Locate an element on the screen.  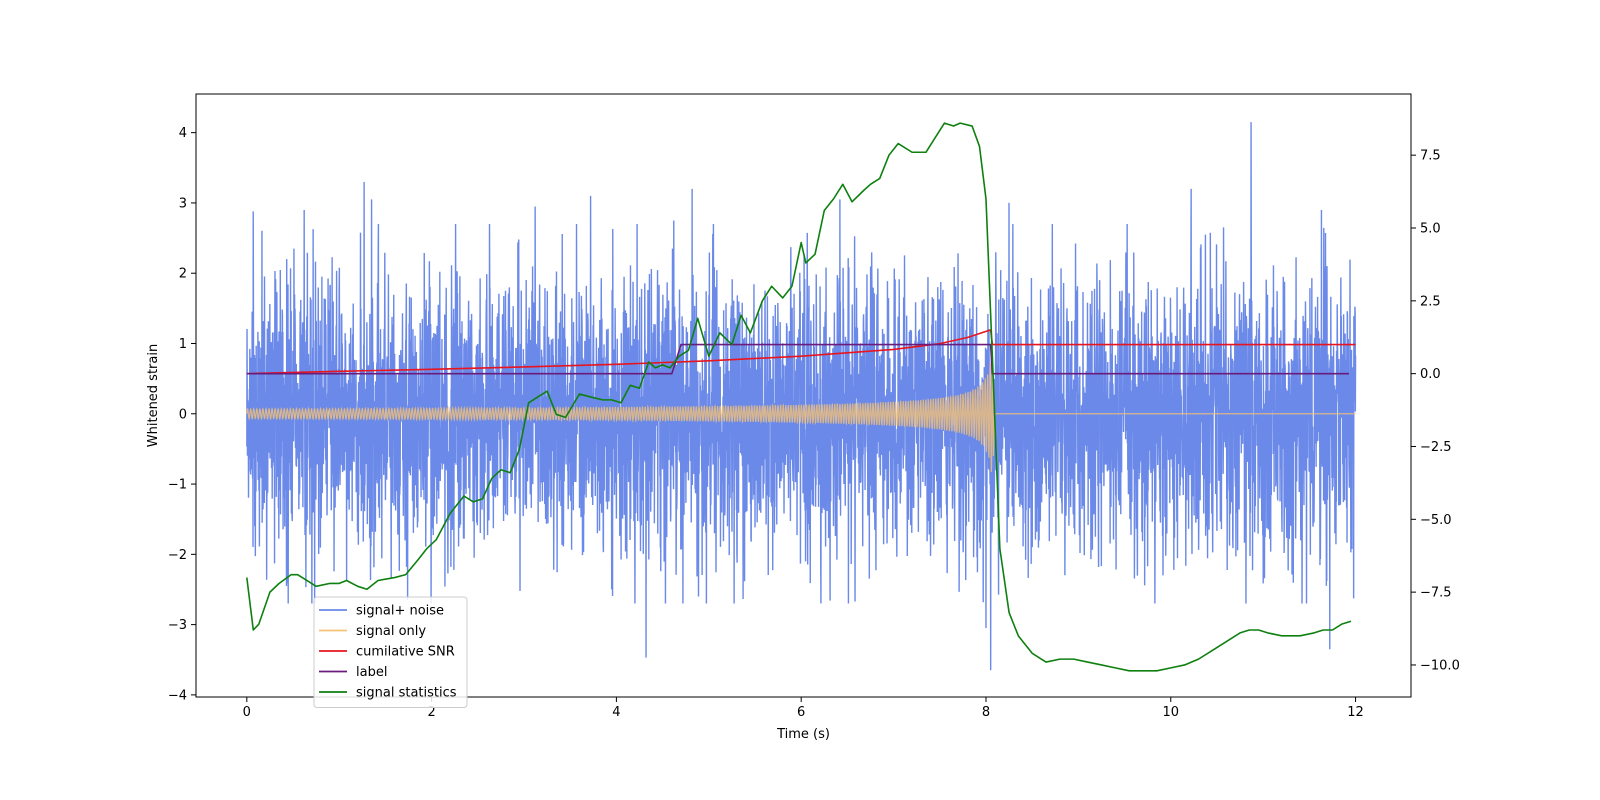
y-tick-label: 0 is located at coordinates (183, 414).